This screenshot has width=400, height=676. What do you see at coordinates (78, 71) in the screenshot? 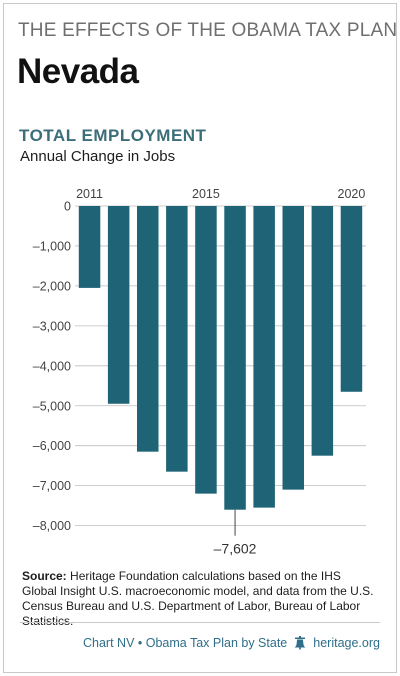
I see `state-title: Nevada` at bounding box center [78, 71].